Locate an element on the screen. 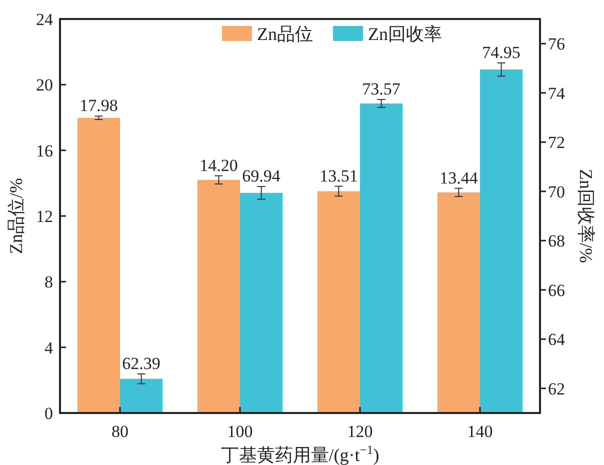 The height and width of the screenshot is (465, 604). data-label: 74.95 is located at coordinates (501, 52).